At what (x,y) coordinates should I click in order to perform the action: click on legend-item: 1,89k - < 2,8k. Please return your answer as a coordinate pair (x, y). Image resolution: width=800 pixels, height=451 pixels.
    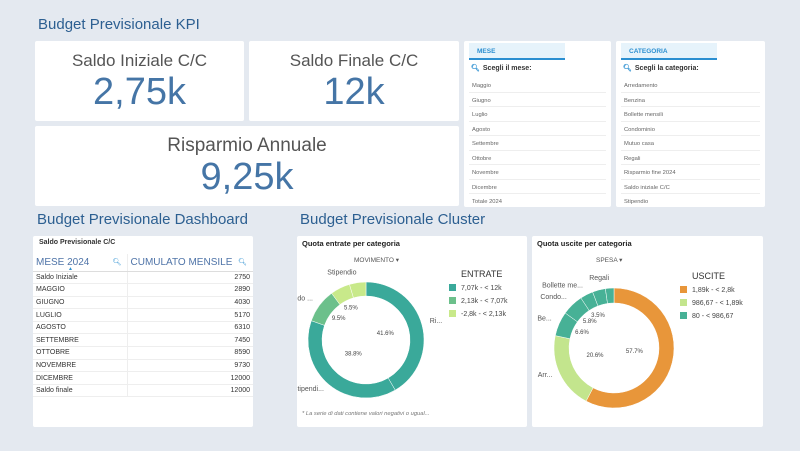
    Looking at the image, I should click on (707, 290).